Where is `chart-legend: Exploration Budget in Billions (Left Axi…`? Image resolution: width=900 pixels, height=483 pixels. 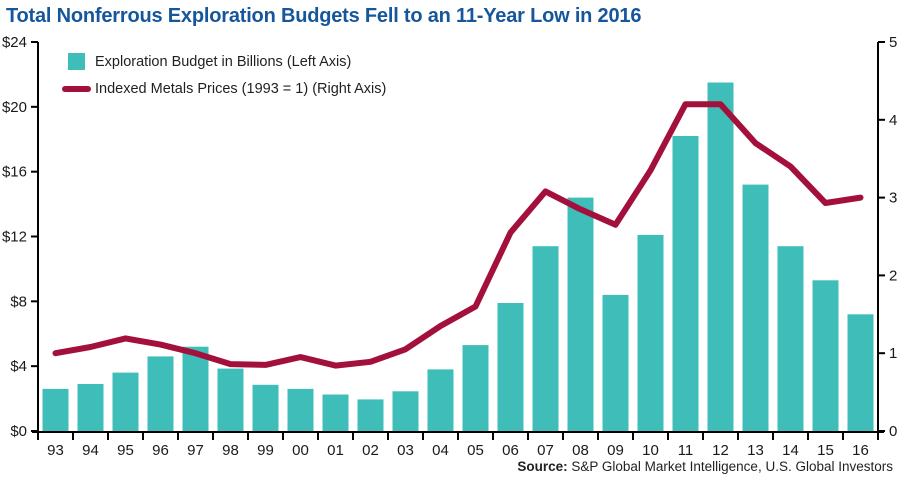
chart-legend: Exploration Budget in Billions (Left Axi… is located at coordinates (221, 75).